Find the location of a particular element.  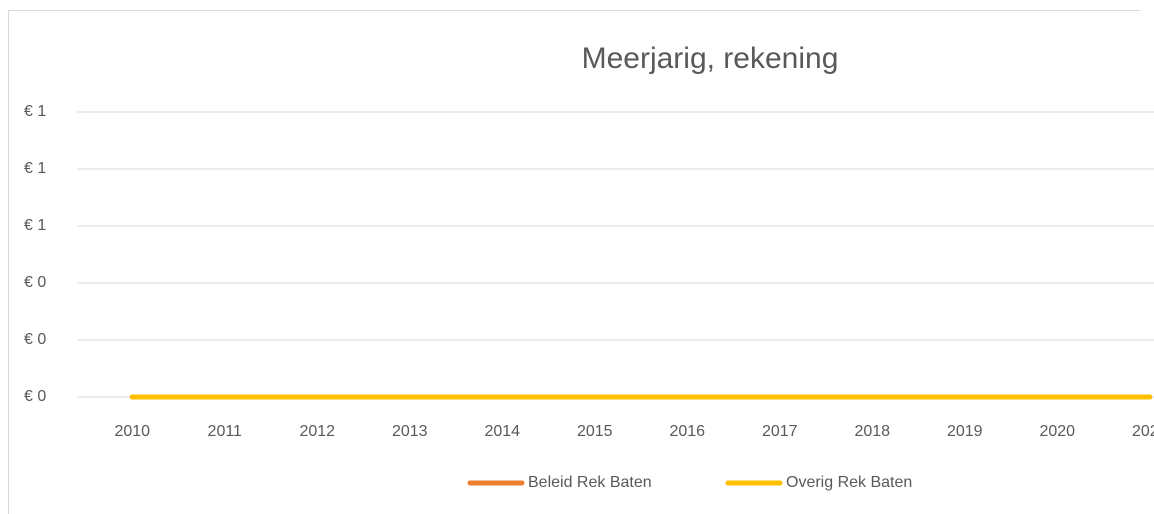

x-tick-label: 2016 is located at coordinates (687, 431).